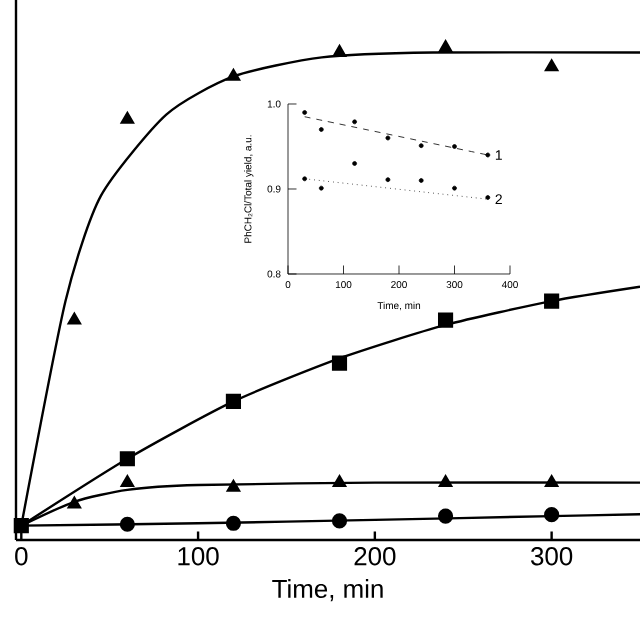 Image resolution: width=640 pixels, height=640 pixels. Describe the element at coordinates (552, 556) in the screenshot. I see `x-tick-label: 300` at that location.